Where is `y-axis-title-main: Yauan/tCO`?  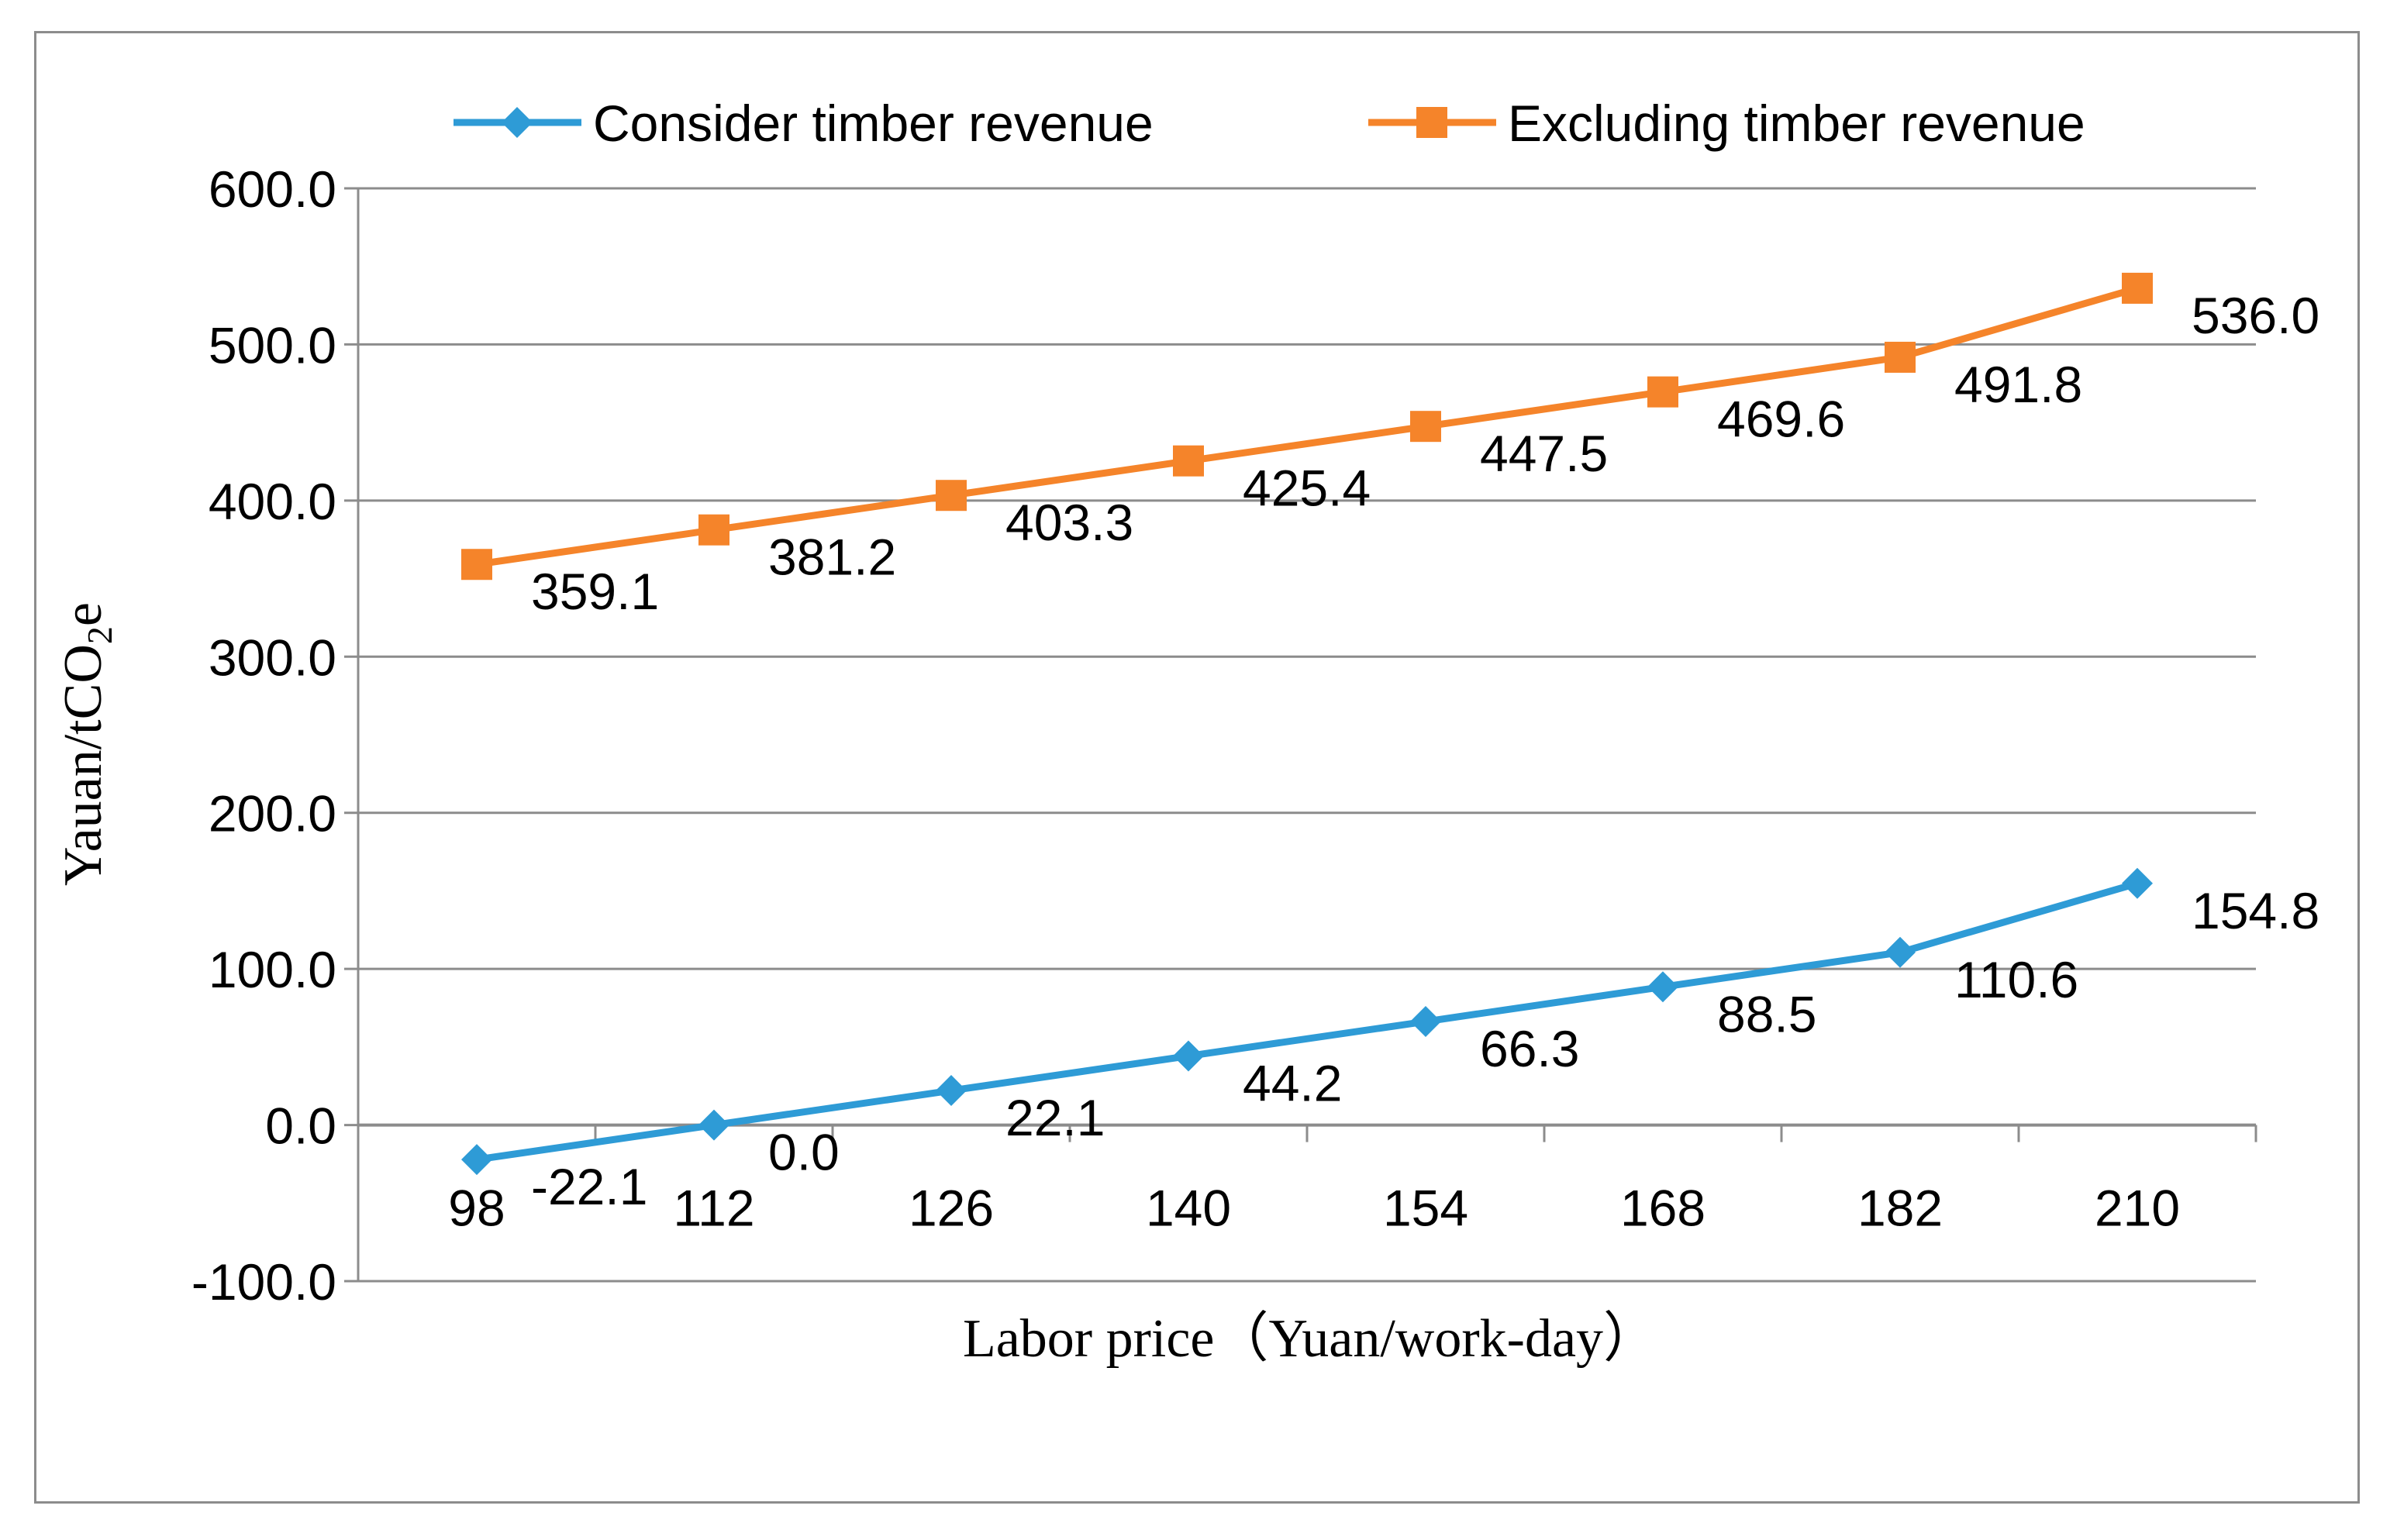
y-axis-title-main: Yauan/tCO is located at coordinates (83, 765).